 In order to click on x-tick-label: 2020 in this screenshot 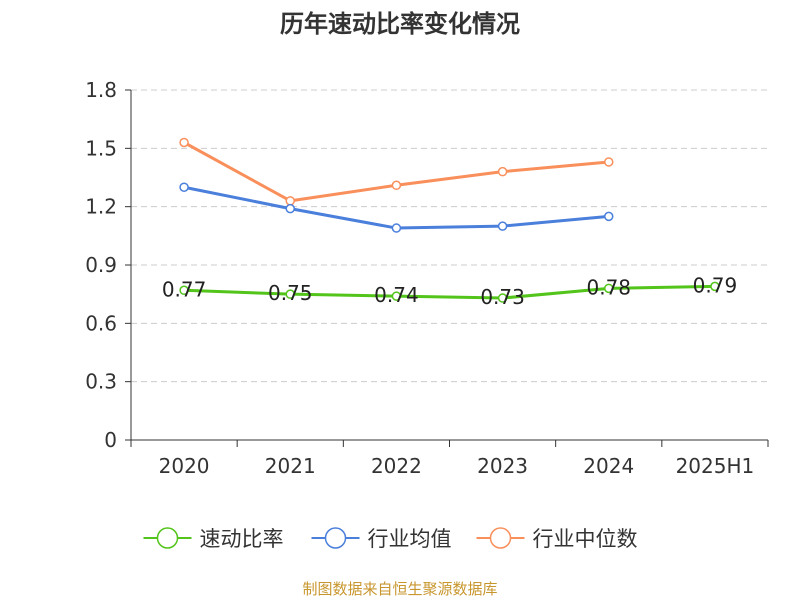, I will do `click(184, 466)`.